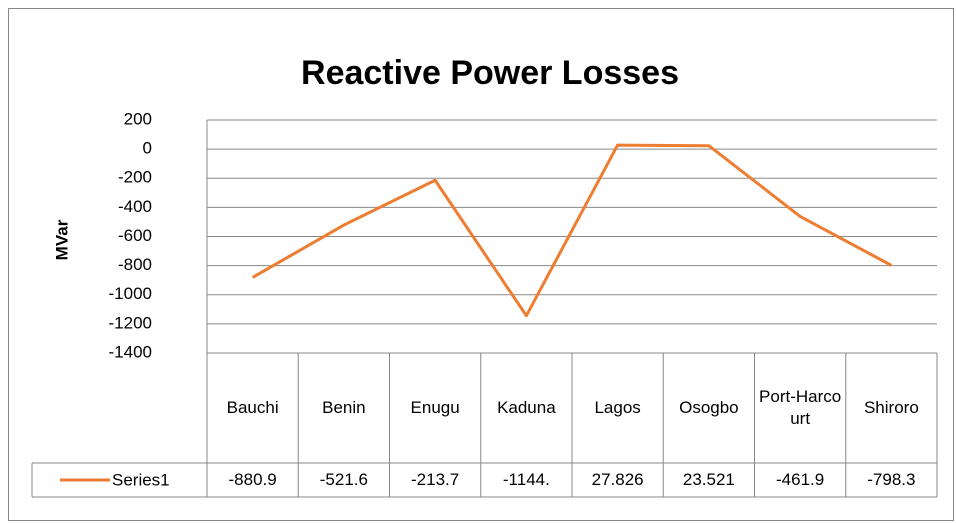 This screenshot has width=956, height=523. What do you see at coordinates (252, 479) in the screenshot?
I see `value-cell: -880.9` at bounding box center [252, 479].